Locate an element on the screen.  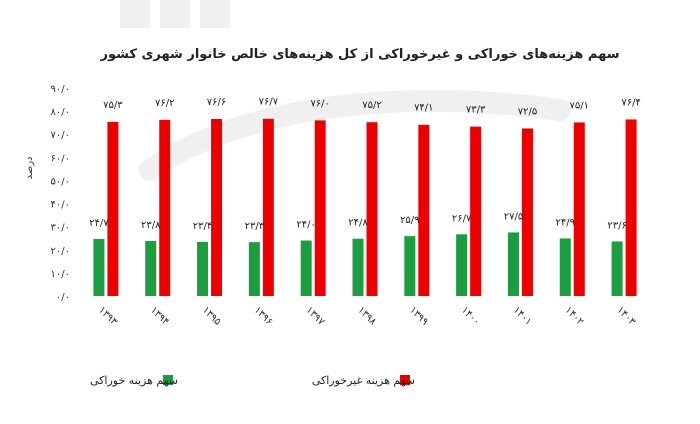
data-label-food: ۲۳/۳ is located at coordinates (255, 226).